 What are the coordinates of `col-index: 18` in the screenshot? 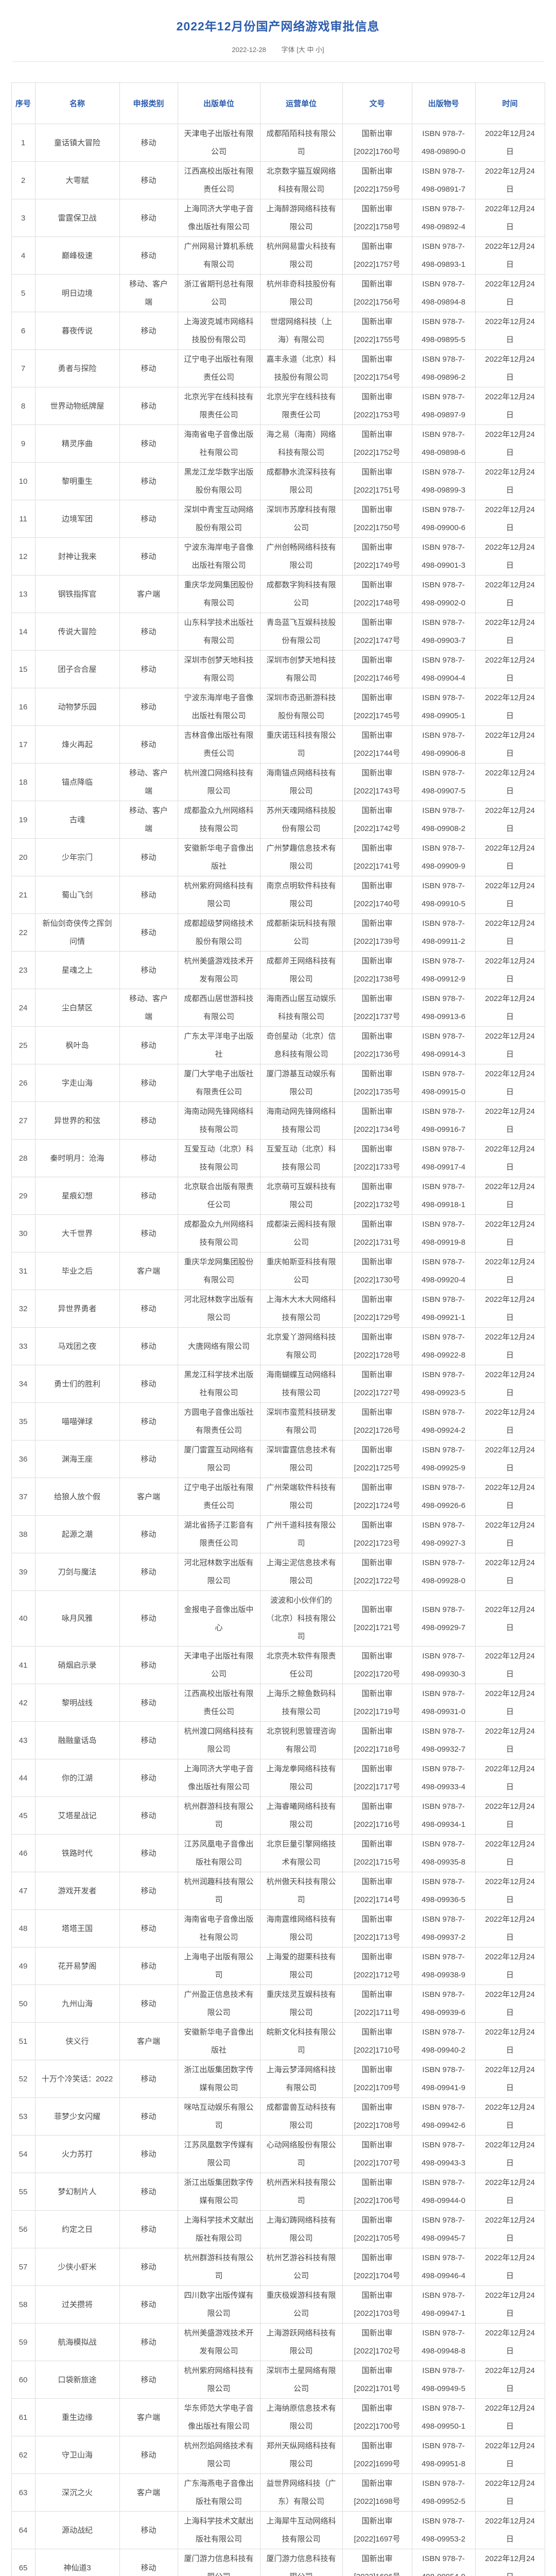 It's located at (23, 782).